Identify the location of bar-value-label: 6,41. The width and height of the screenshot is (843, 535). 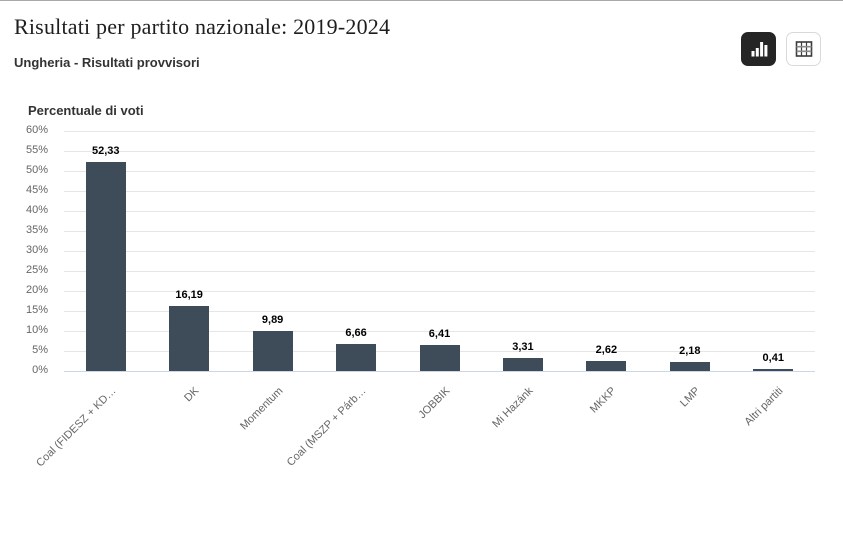
(439, 334).